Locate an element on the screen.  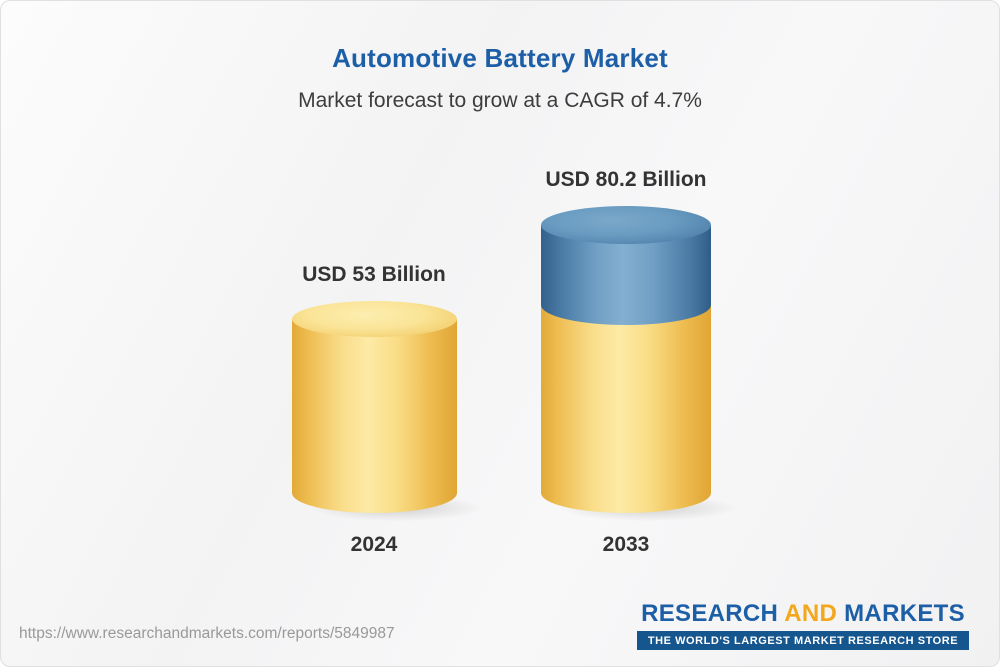
bar-2033-top-ellipse is located at coordinates (626, 225).